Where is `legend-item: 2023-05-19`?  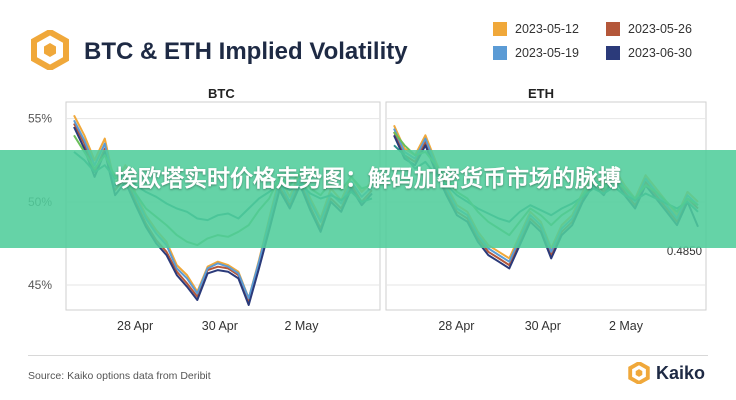 legend-item: 2023-05-19 is located at coordinates (536, 53).